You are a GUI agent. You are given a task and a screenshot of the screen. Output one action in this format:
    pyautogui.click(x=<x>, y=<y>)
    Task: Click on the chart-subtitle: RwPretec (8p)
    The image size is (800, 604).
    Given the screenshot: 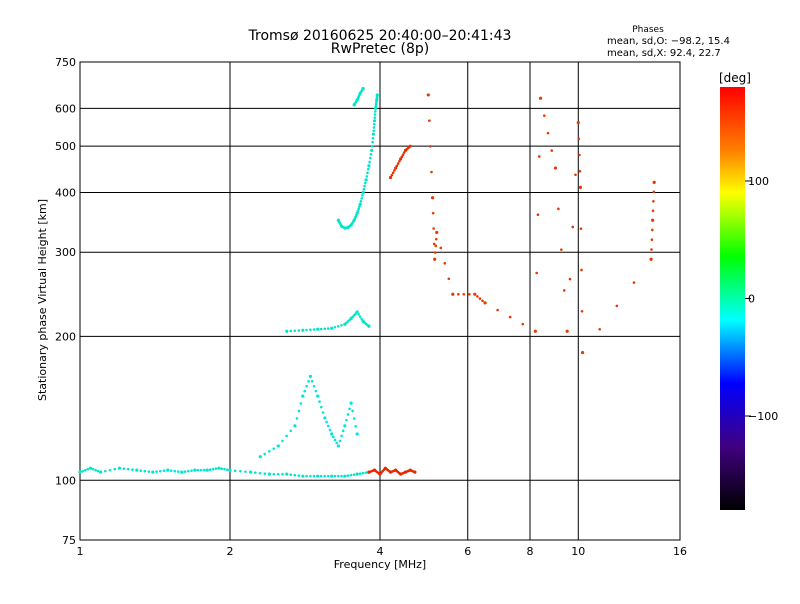 What is the action you would take?
    pyautogui.click(x=380, y=49)
    